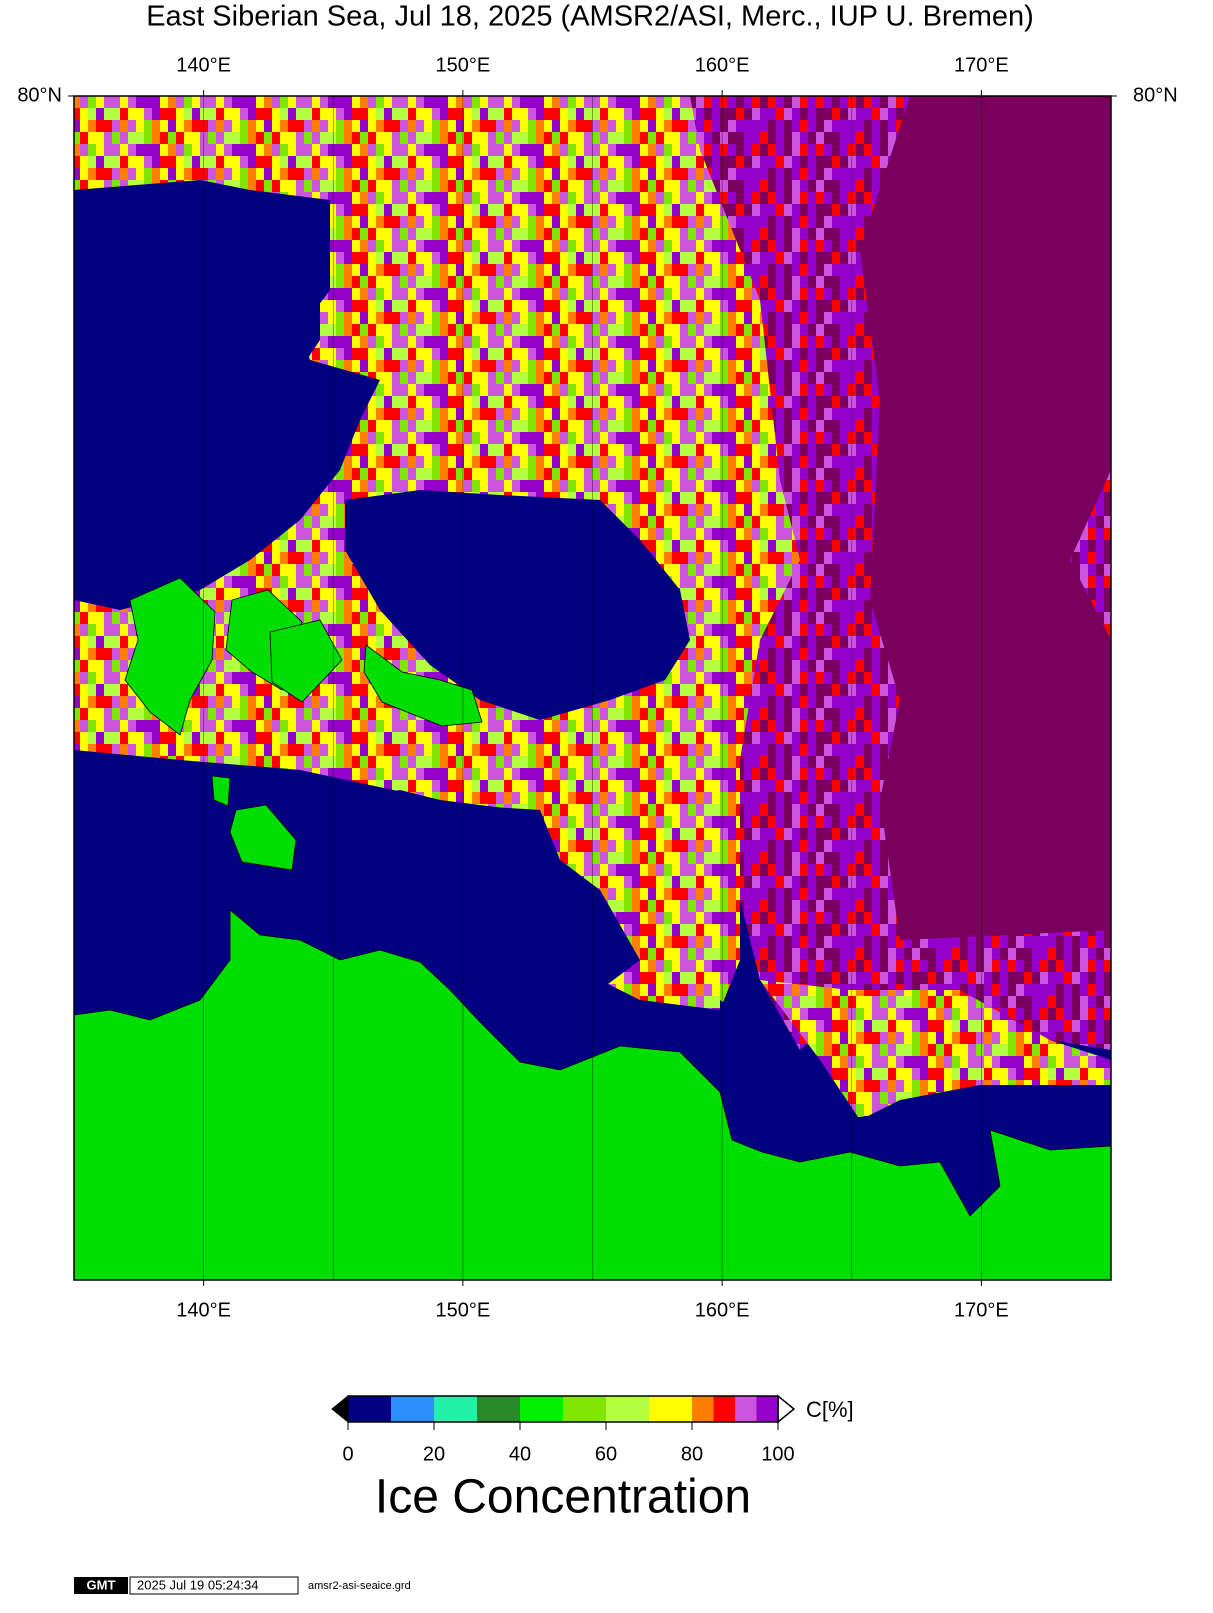  Describe the element at coordinates (359, 1586) in the screenshot. I see `file-name: amsr2-asi-seaice.grd` at that location.